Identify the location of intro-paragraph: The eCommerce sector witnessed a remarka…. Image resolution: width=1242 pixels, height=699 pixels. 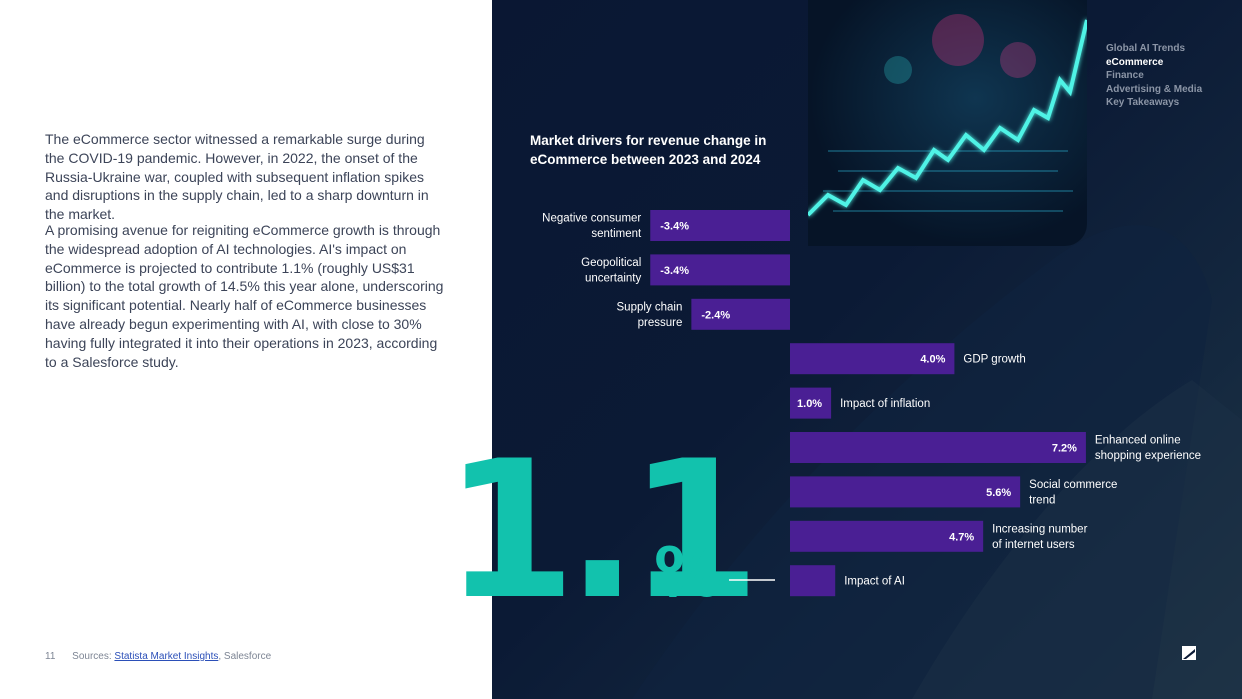
(237, 177).